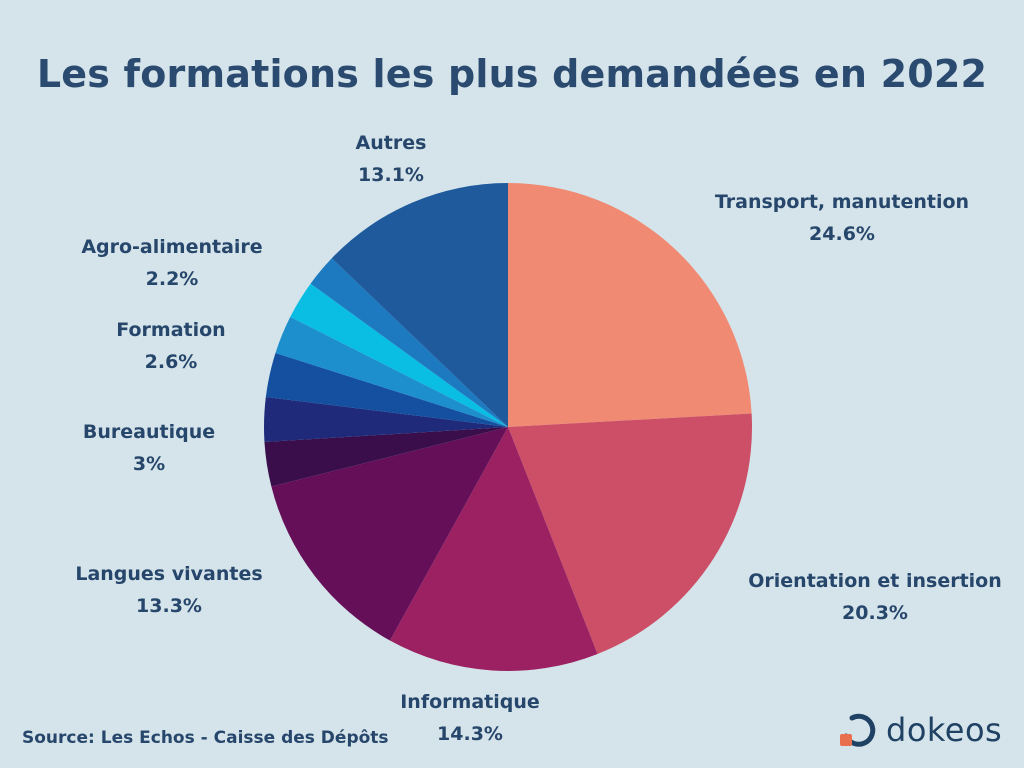  I want to click on slice-label-name: Informatique, so click(470, 702).